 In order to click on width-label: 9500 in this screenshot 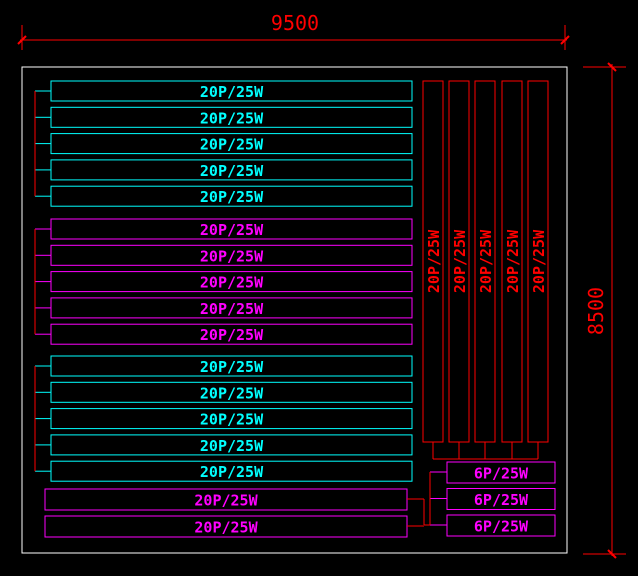, I will do `click(295, 23)`.